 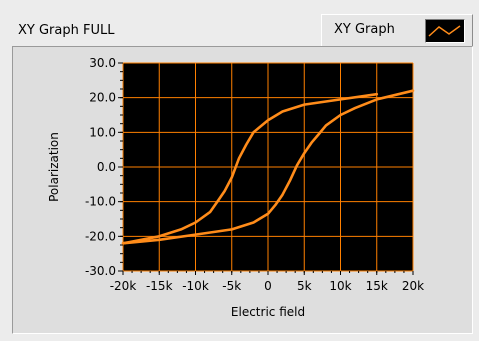 I want to click on x-tick-label: -10k, so click(x=195, y=286).